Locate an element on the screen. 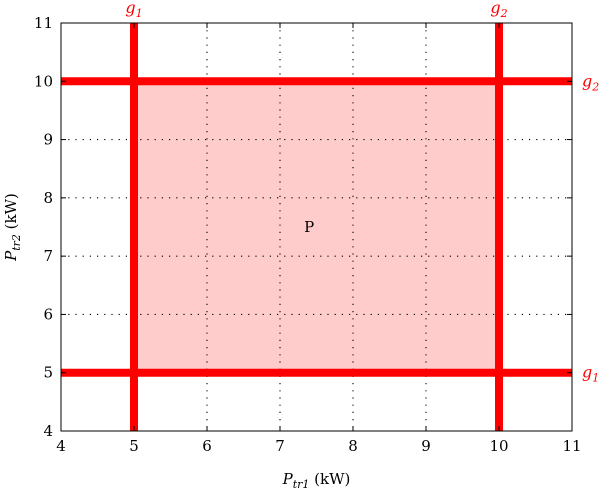 The image size is (600, 491). y-axis-title-sub: tr2 is located at coordinates (16, 242).